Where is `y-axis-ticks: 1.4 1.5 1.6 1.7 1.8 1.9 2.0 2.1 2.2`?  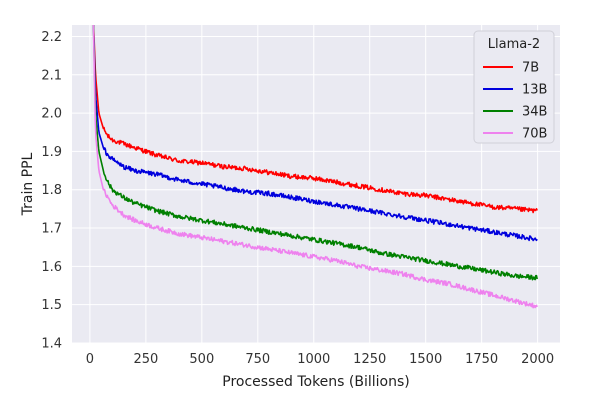 y-axis-ticks: 1.4 1.5 1.6 1.7 1.8 1.9 2.0 2.1 2.2 is located at coordinates (51, 191).